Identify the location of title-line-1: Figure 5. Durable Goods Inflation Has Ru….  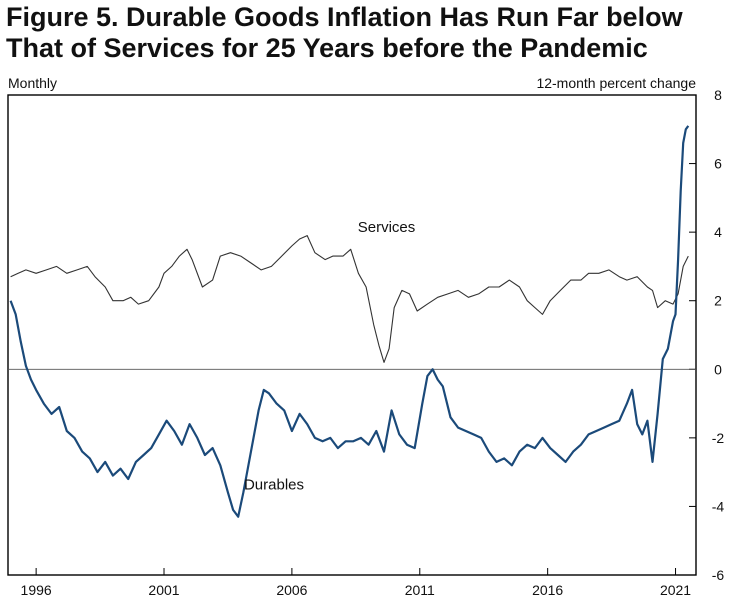
(344, 17).